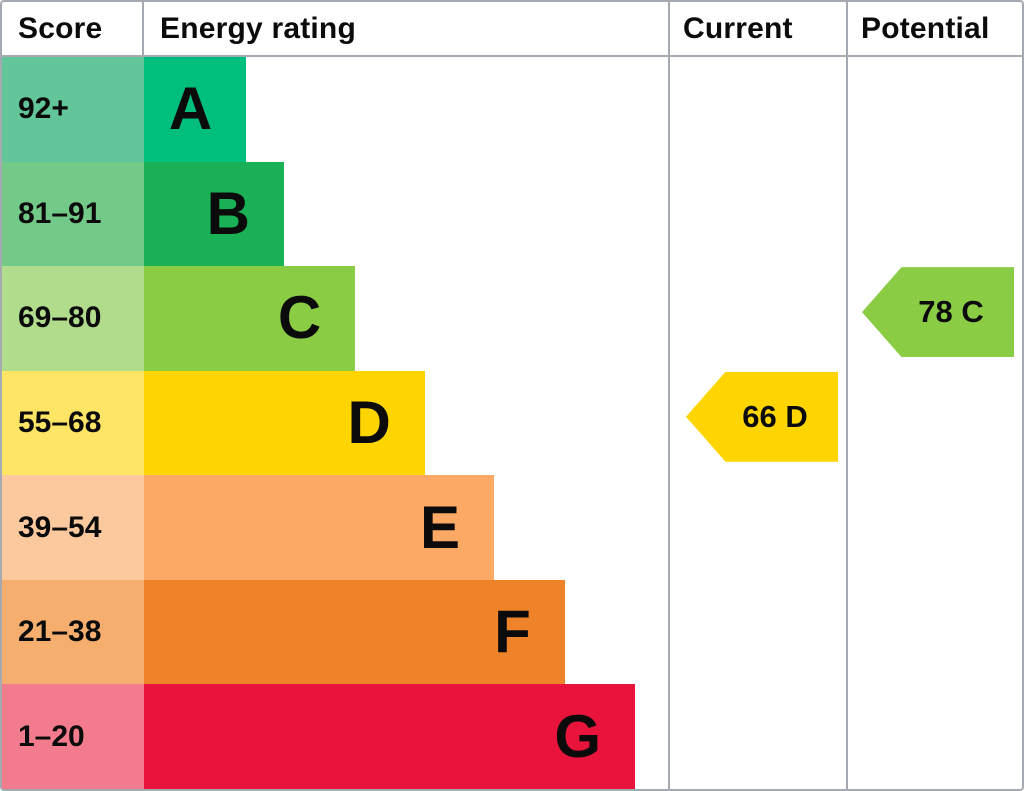 The image size is (1024, 791). Describe the element at coordinates (440, 527) in the screenshot. I see `band-letter-e: E` at that location.